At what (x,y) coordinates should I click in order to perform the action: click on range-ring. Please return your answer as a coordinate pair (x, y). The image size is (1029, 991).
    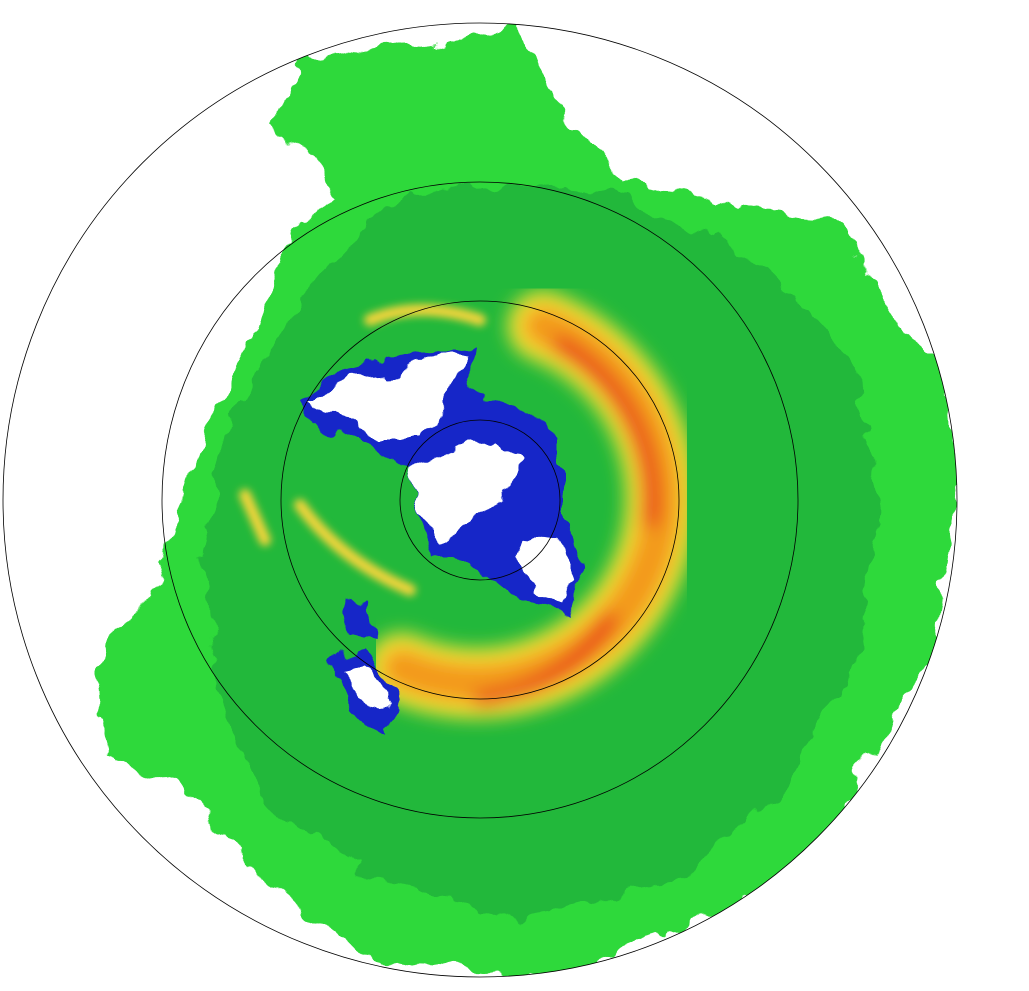
    Looking at the image, I should click on (480, 500).